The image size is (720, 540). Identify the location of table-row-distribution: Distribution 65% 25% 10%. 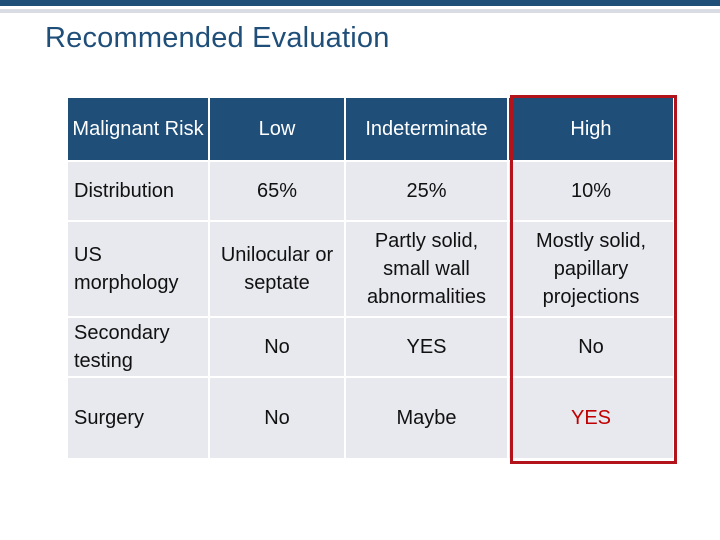
(370, 191).